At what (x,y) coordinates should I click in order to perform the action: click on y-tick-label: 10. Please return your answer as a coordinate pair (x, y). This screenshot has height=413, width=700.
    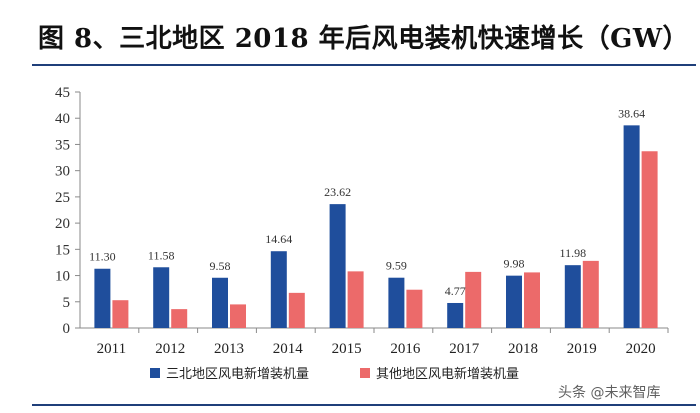
    Looking at the image, I should click on (62, 277).